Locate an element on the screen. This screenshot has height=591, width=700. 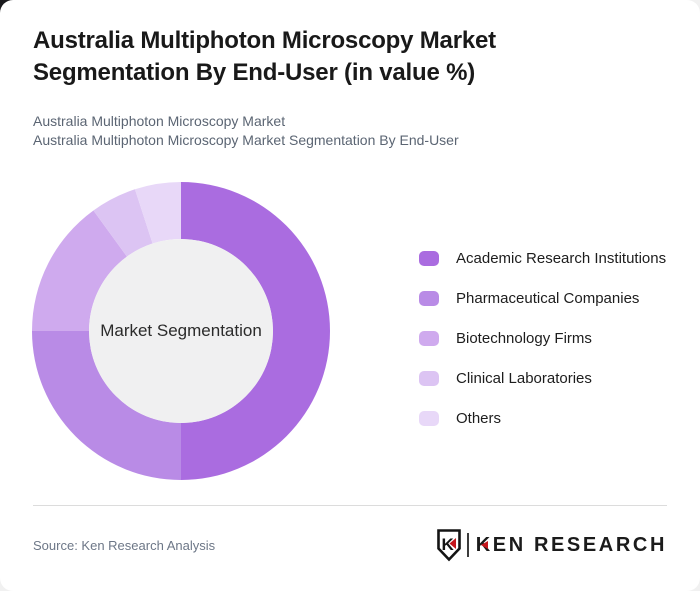
chart-subtitle-line1: Australia Multiphoton Microscopy Market is located at coordinates (159, 121).